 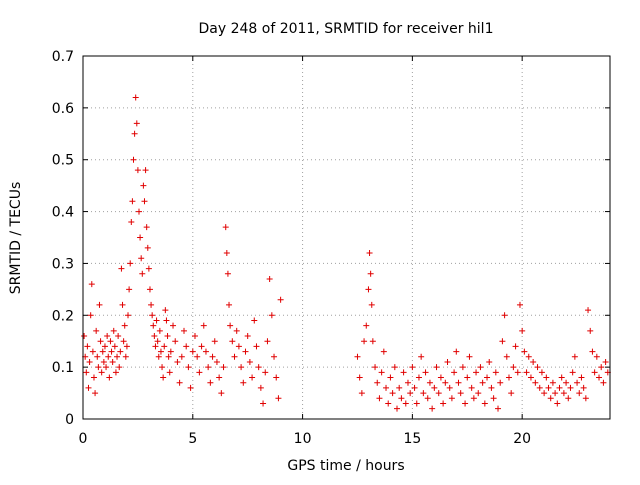 I want to click on y-tick-label: 0.3, so click(x=63, y=264).